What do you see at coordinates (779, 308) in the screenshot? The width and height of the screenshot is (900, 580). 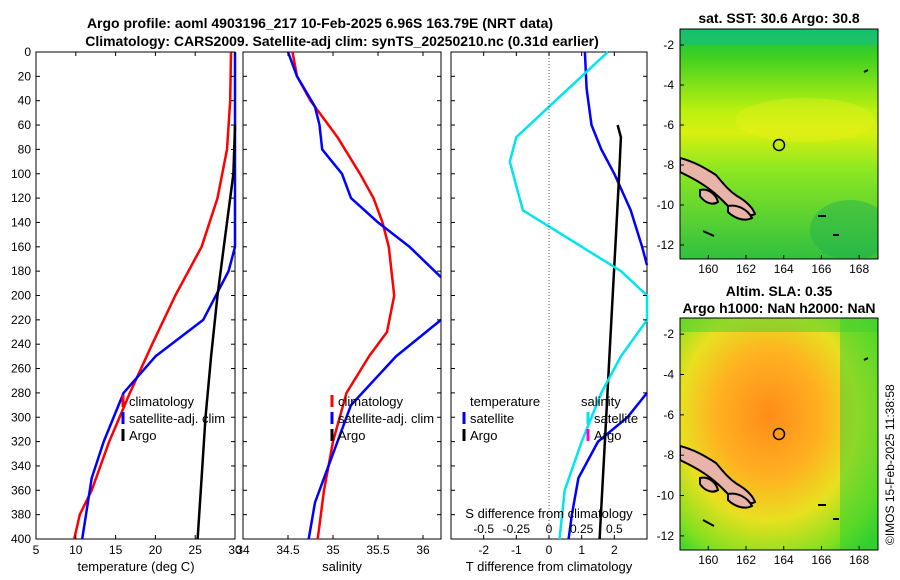 I see `sla-map-subtitle: Argo h1000: NaN h2000: NaN` at bounding box center [779, 308].